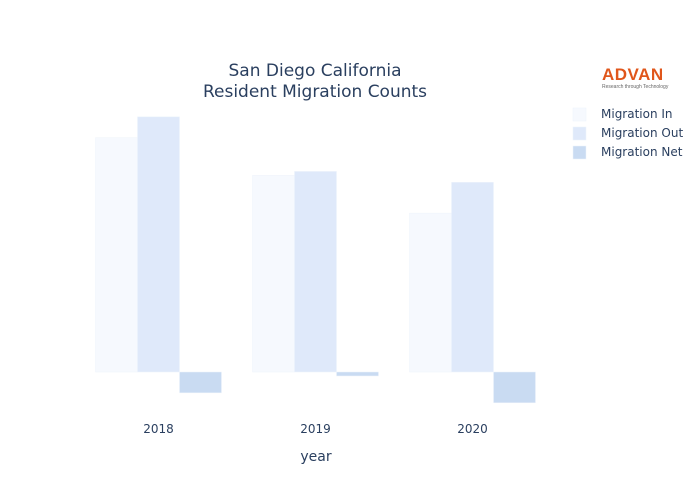 Image resolution: width=700 pixels, height=500 pixels. What do you see at coordinates (116, 255) in the screenshot?
I see `bar-migration-in-2018` at bounding box center [116, 255].